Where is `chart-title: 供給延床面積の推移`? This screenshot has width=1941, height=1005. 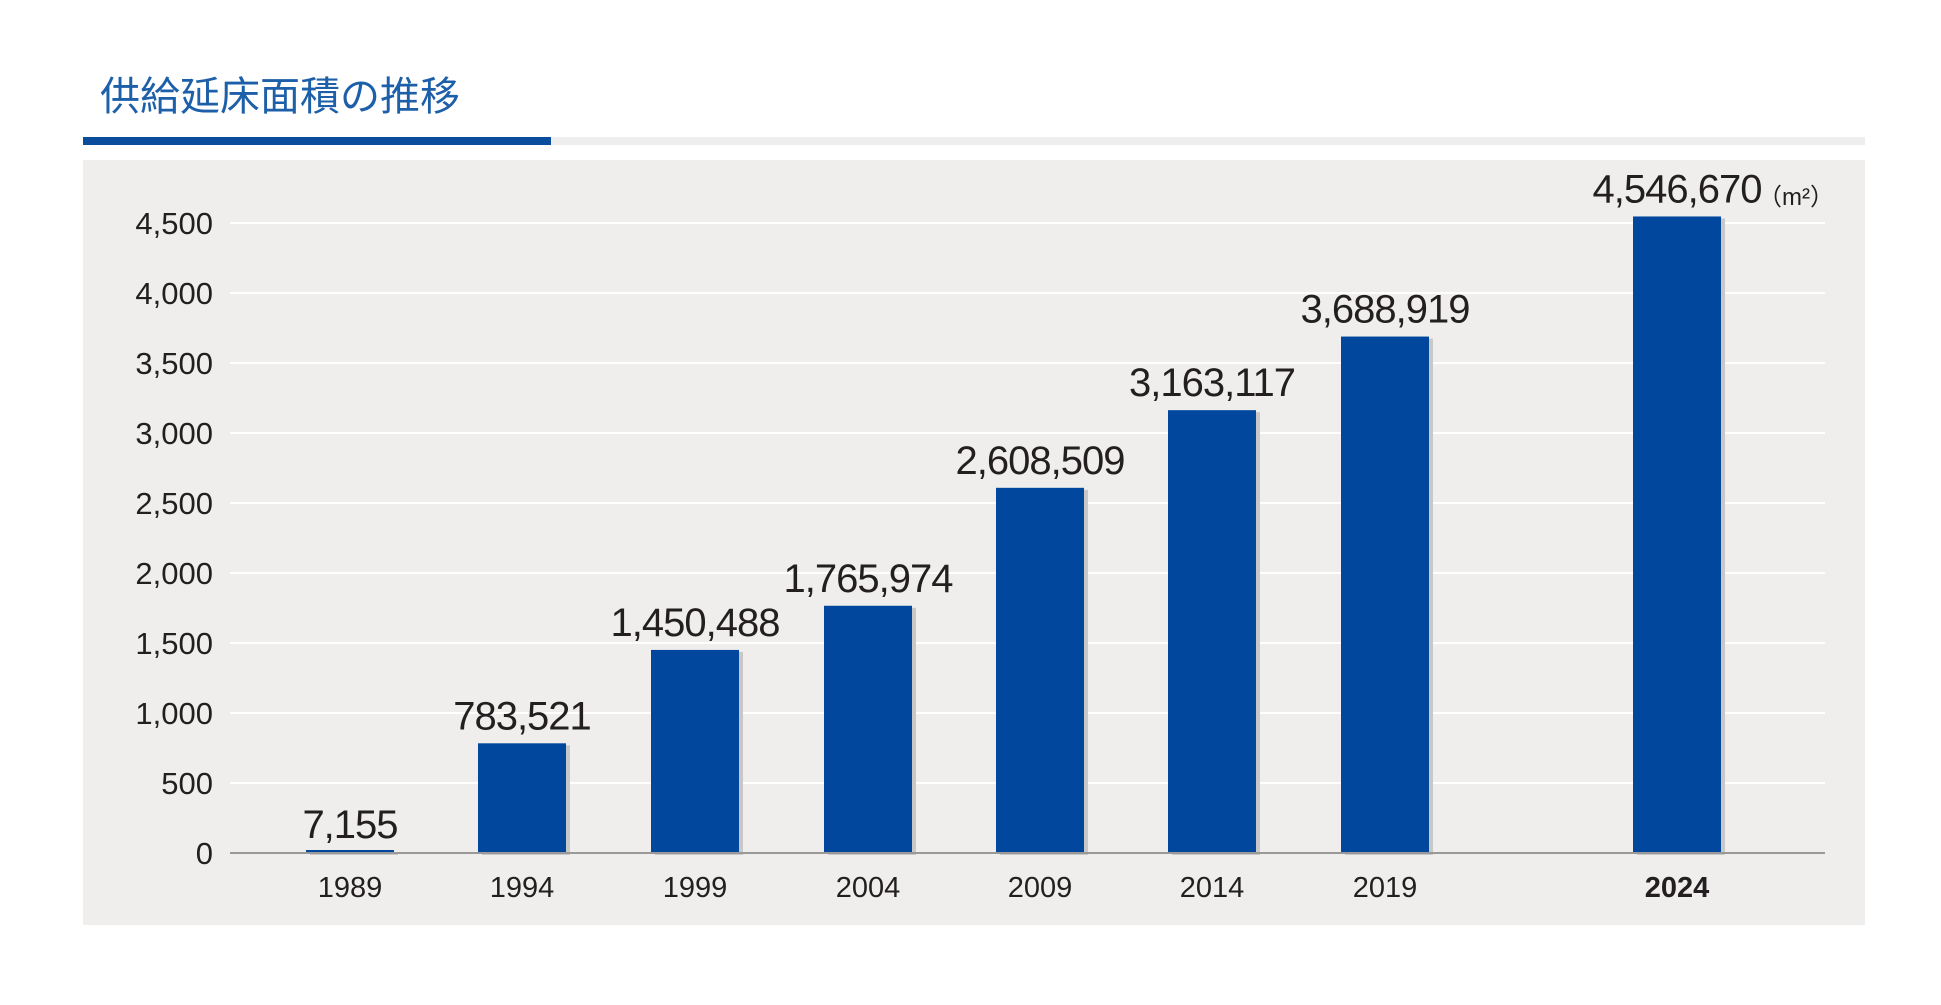 chart-title: 供給延床面積の推移 is located at coordinates (280, 97).